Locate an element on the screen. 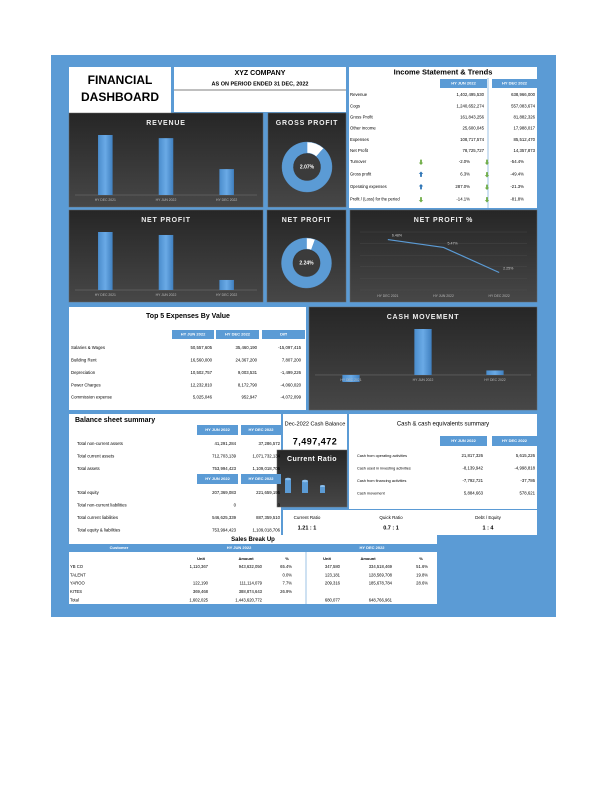 The height and width of the screenshot is (797, 612). label: Total is located at coordinates (74, 599).